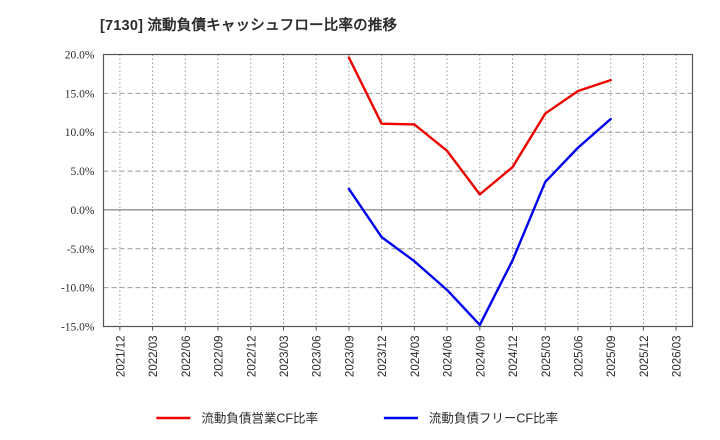 The image size is (720, 440). Describe the element at coordinates (252, 357) in the screenshot. I see `x-axis-tick-label: 2022/12` at that location.